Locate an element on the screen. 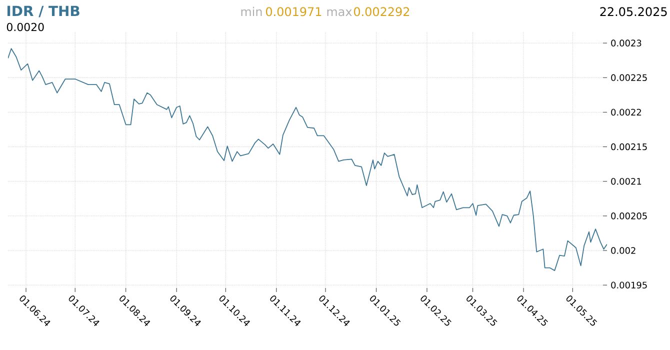 This screenshot has width=670, height=350. chart-title: IDR / THB is located at coordinates (43, 12).